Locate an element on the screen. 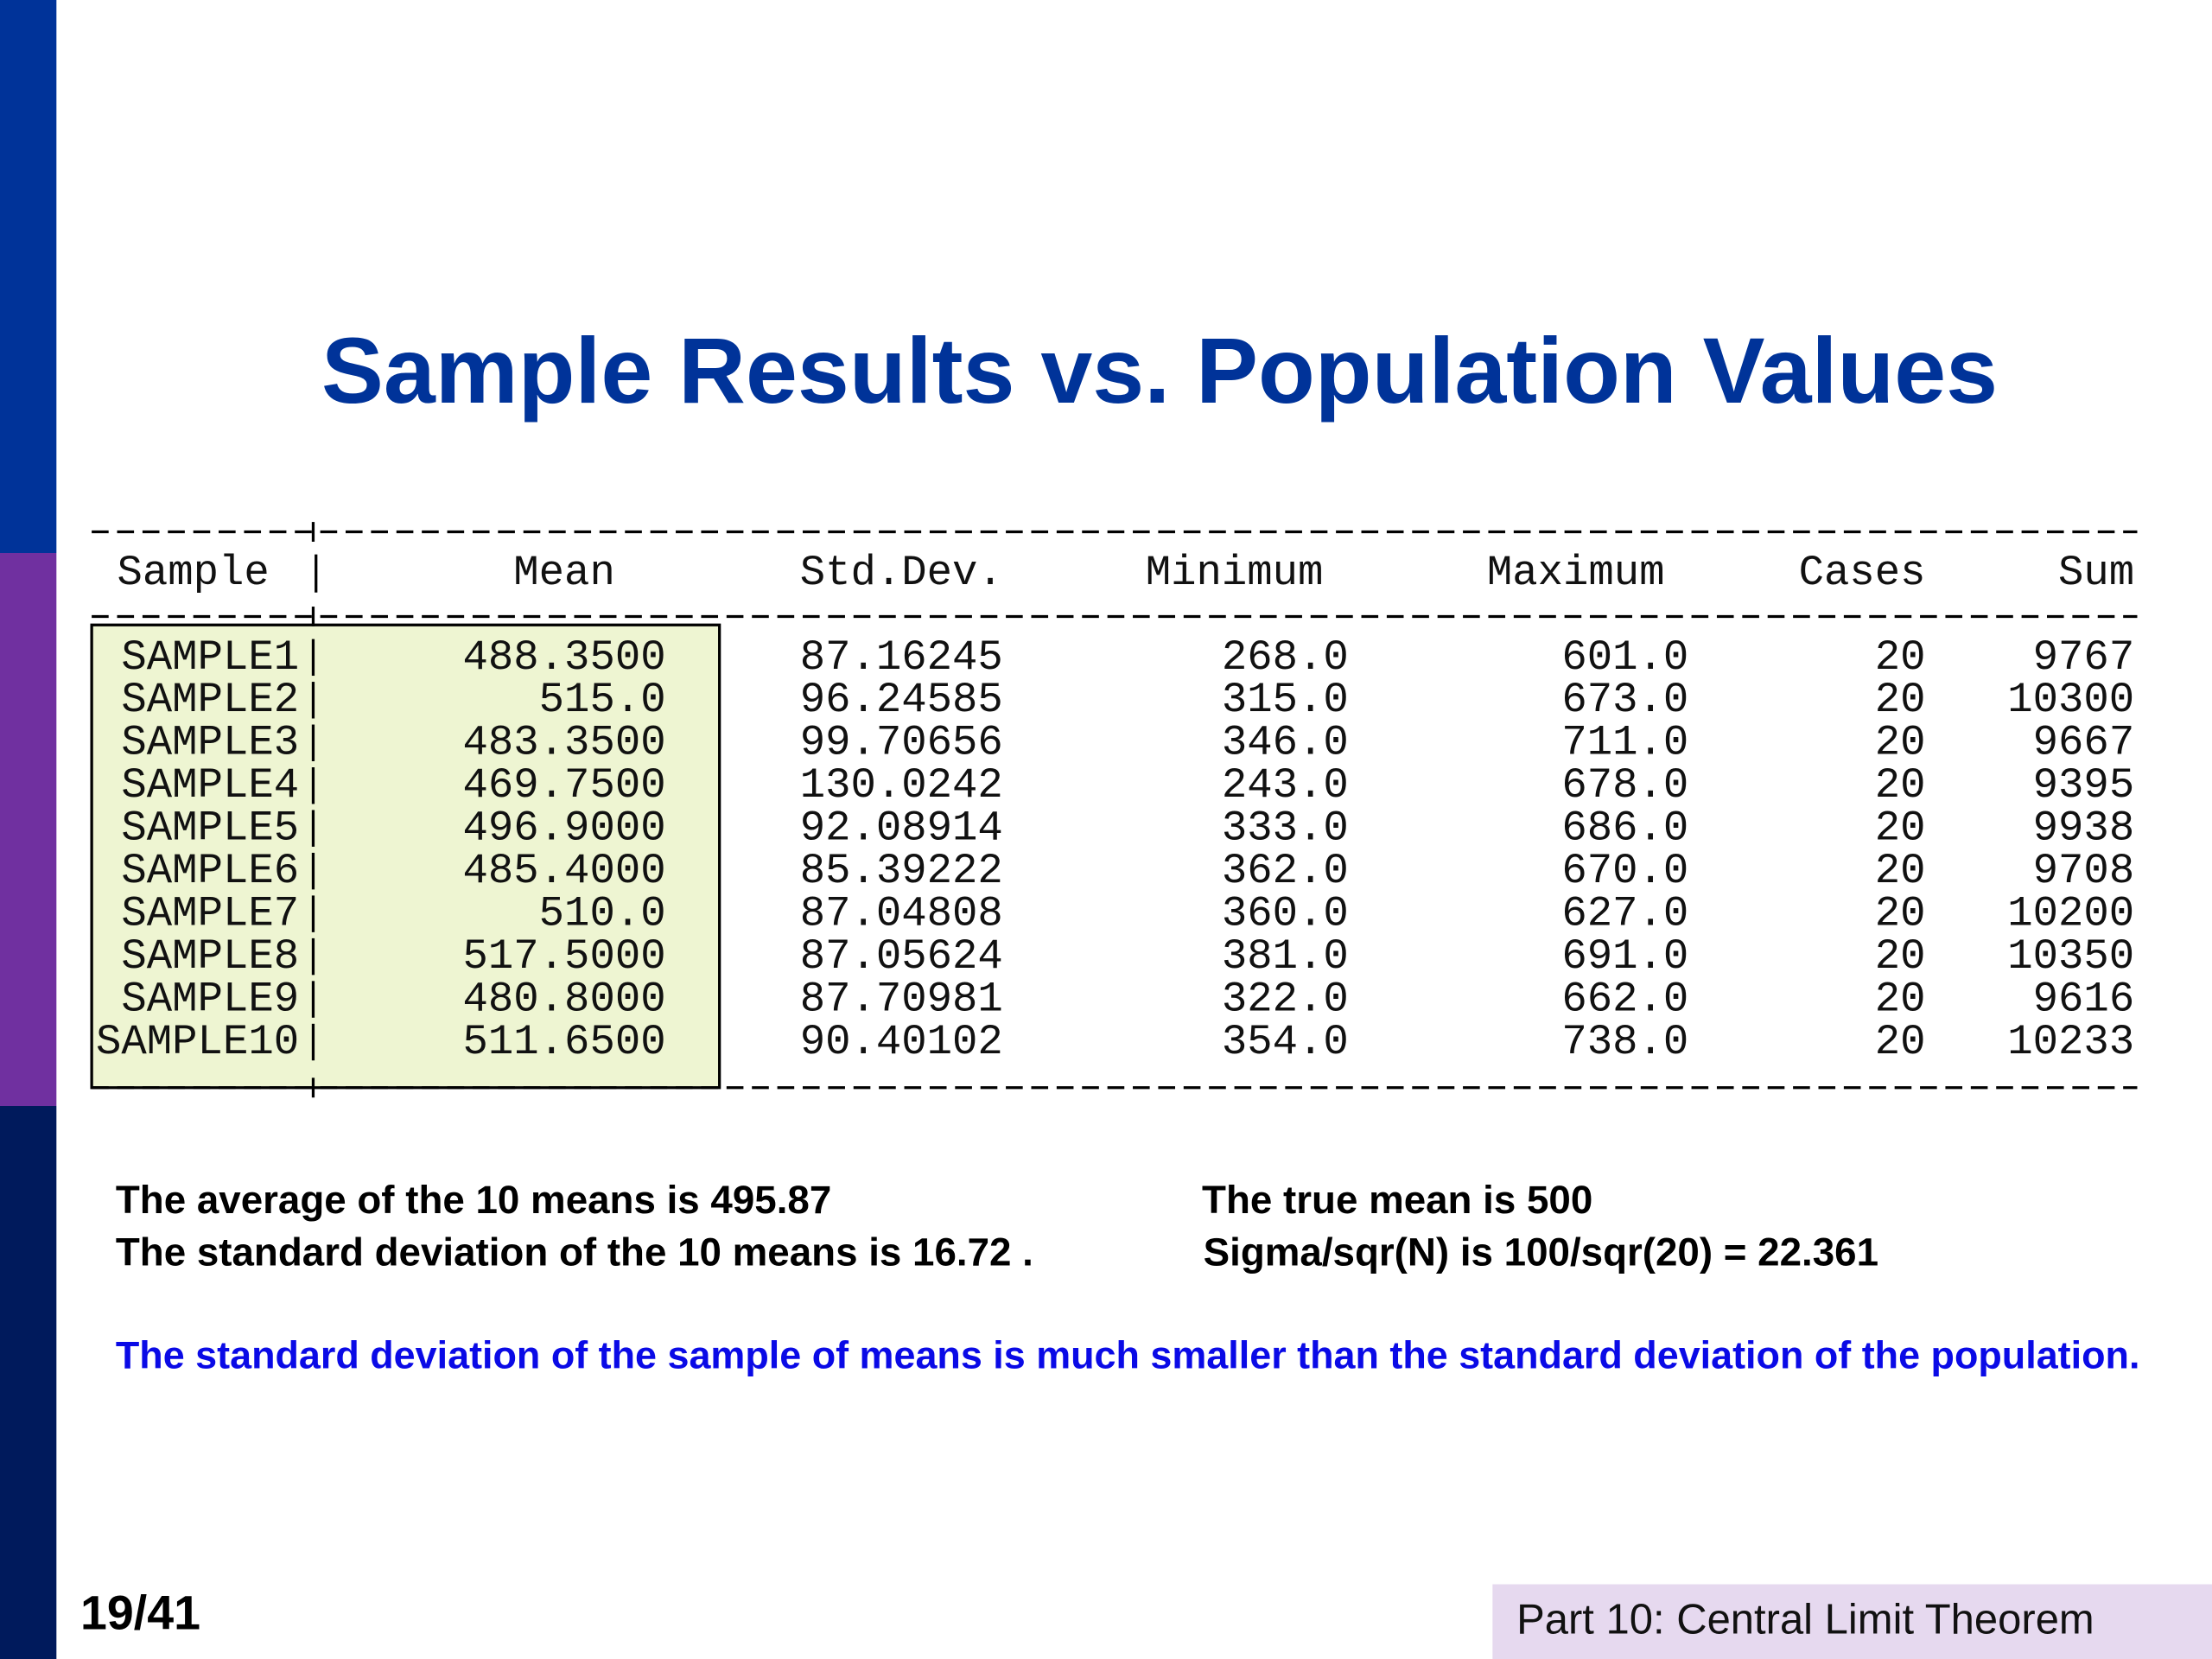 The width and height of the screenshot is (2212, 1659). table-cell: 99.70656 is located at coordinates (901, 743).